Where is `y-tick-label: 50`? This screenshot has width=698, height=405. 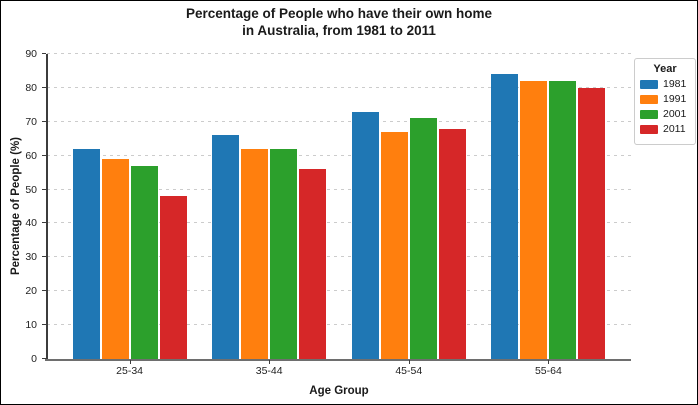
y-tick-label: 50 is located at coordinates (31, 189).